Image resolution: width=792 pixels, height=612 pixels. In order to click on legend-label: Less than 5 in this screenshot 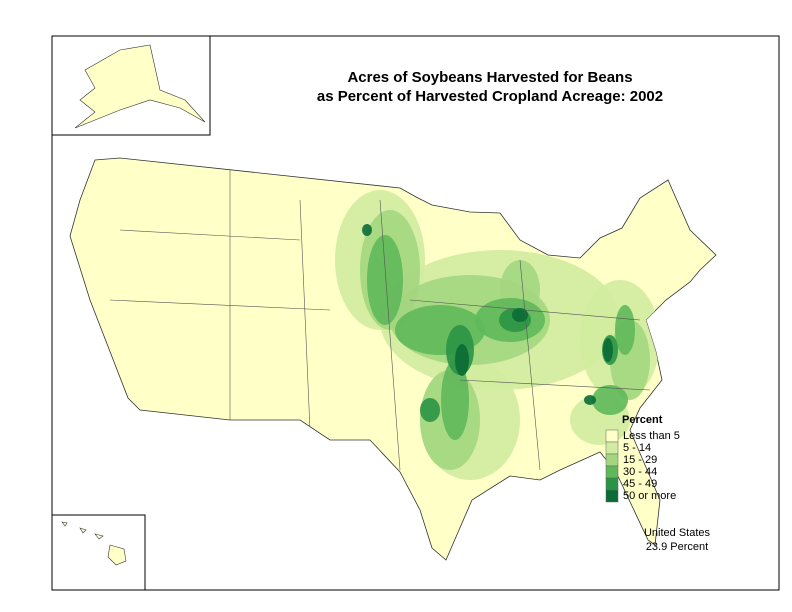, I will do `click(651, 436)`.